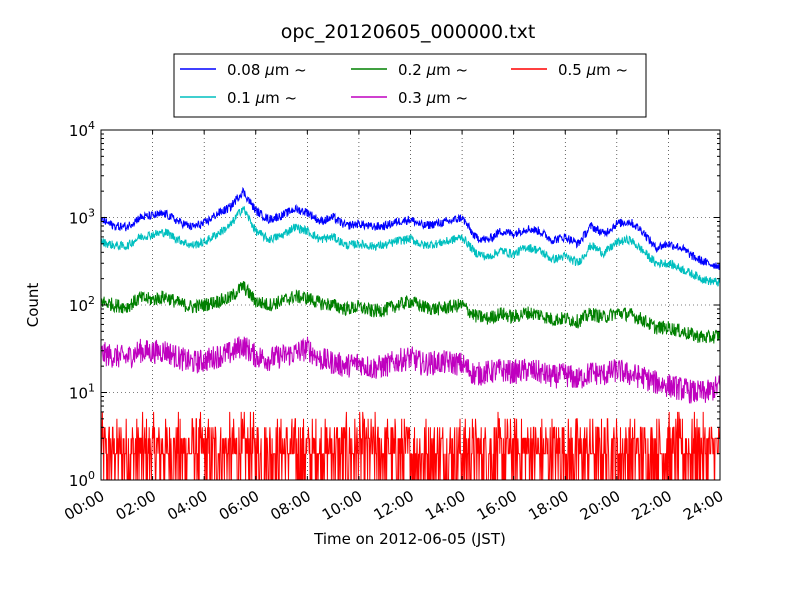 The height and width of the screenshot is (604, 800). I want to click on y-tick-label: 10³, so click(82, 217).